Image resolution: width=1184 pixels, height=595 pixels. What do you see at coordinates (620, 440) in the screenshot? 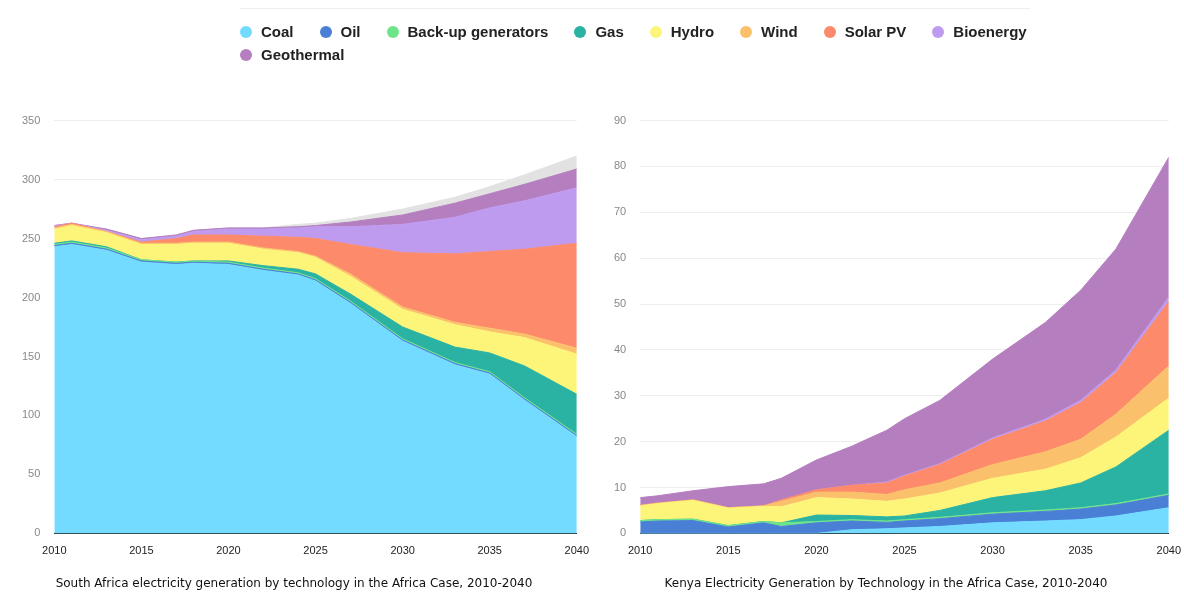
I see `y-tick-label: 20` at bounding box center [620, 440].